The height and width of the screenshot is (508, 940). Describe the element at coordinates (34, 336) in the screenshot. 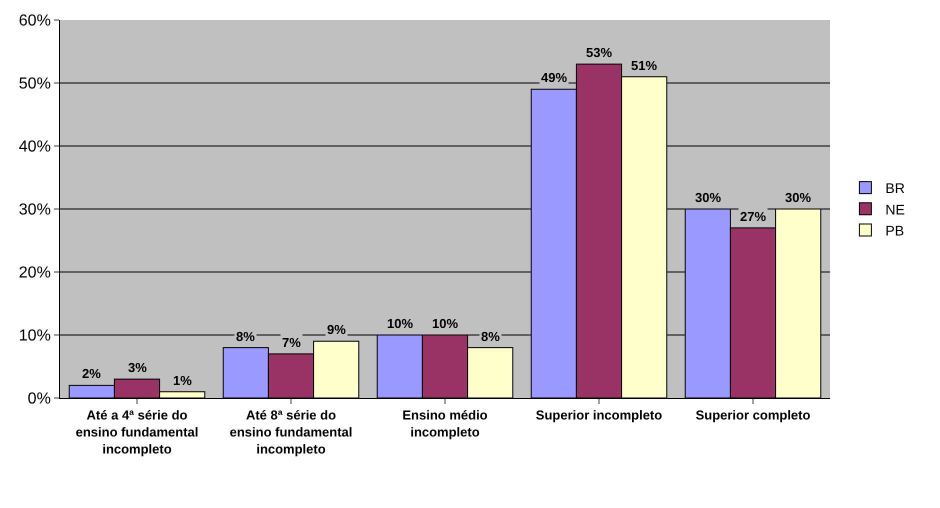

I see `y-tick-label: 10%` at that location.